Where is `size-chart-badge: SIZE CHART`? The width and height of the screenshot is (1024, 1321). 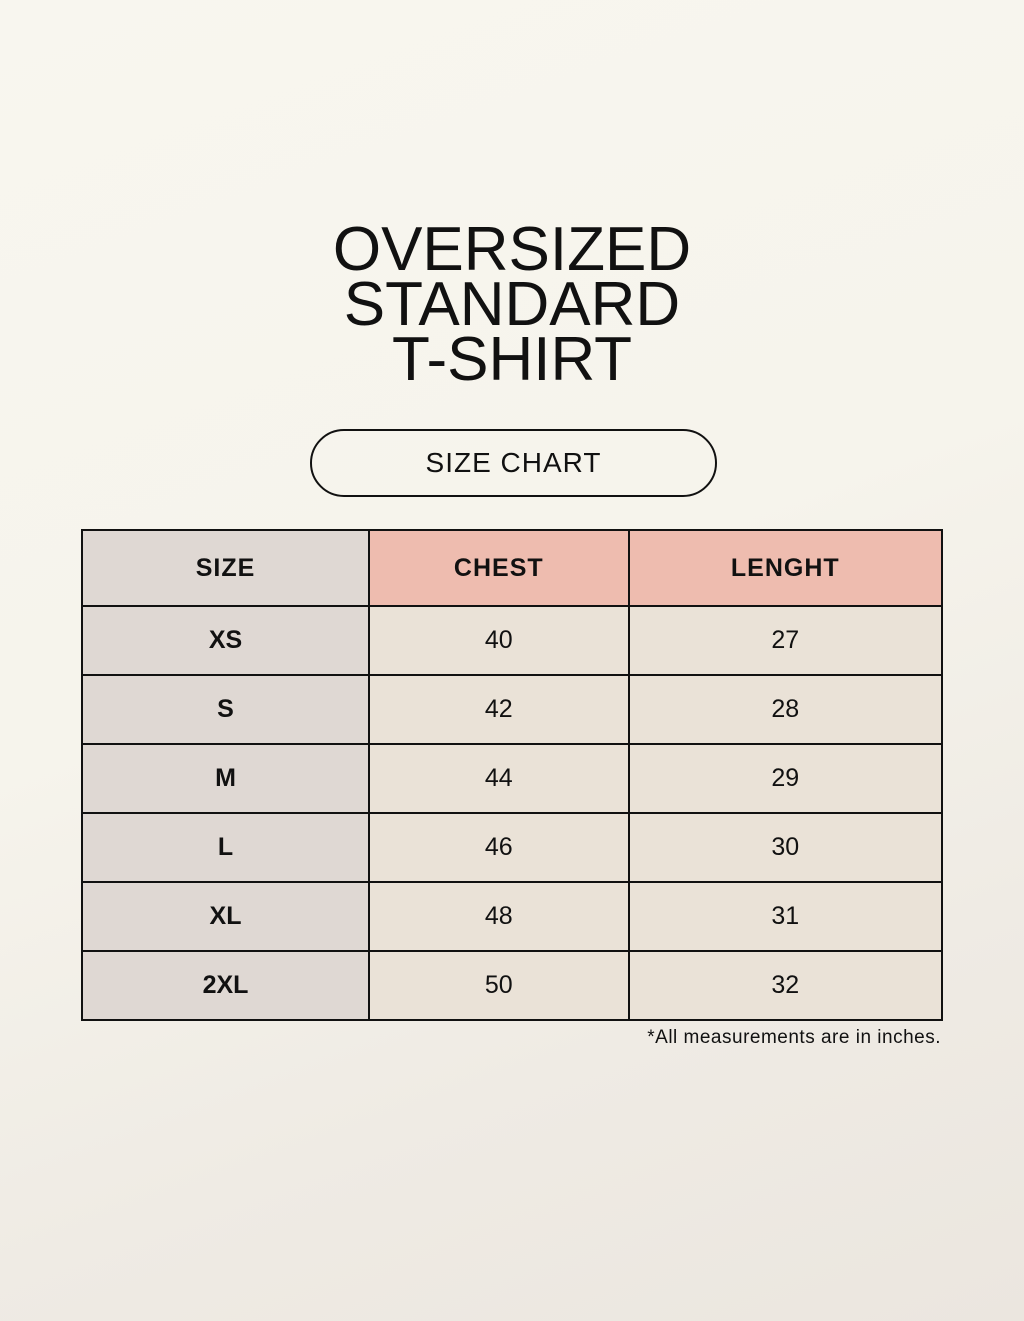
size-chart-badge: SIZE CHART is located at coordinates (513, 463).